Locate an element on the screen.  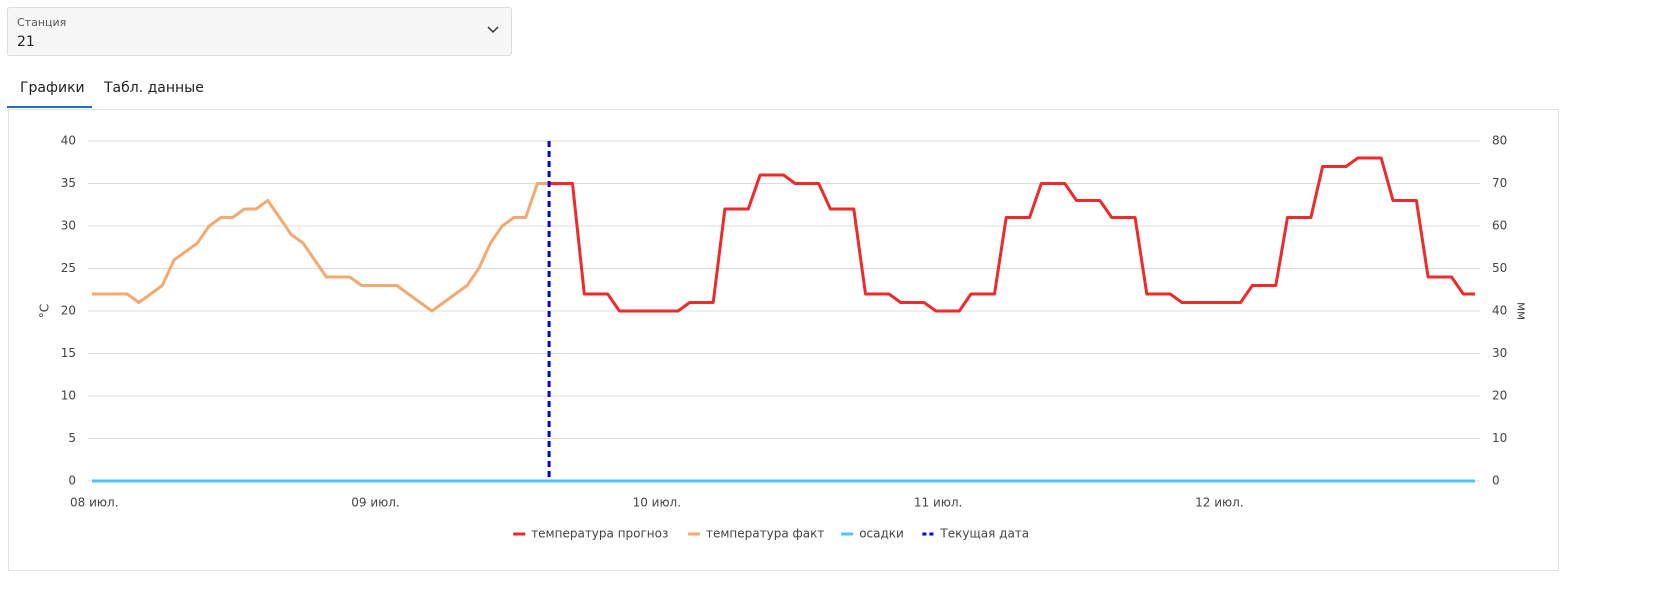
station-value: 21 is located at coordinates (26, 42).